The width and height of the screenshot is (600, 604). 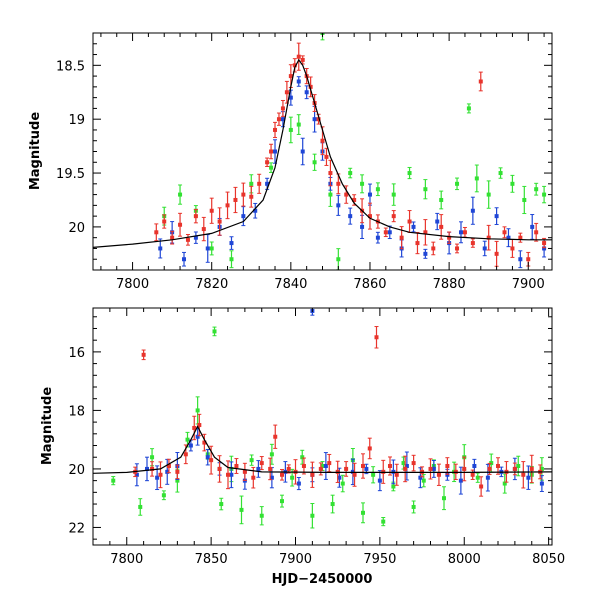 What do you see at coordinates (528, 284) in the screenshot?
I see `x-tick-label: 7900` at bounding box center [528, 284].